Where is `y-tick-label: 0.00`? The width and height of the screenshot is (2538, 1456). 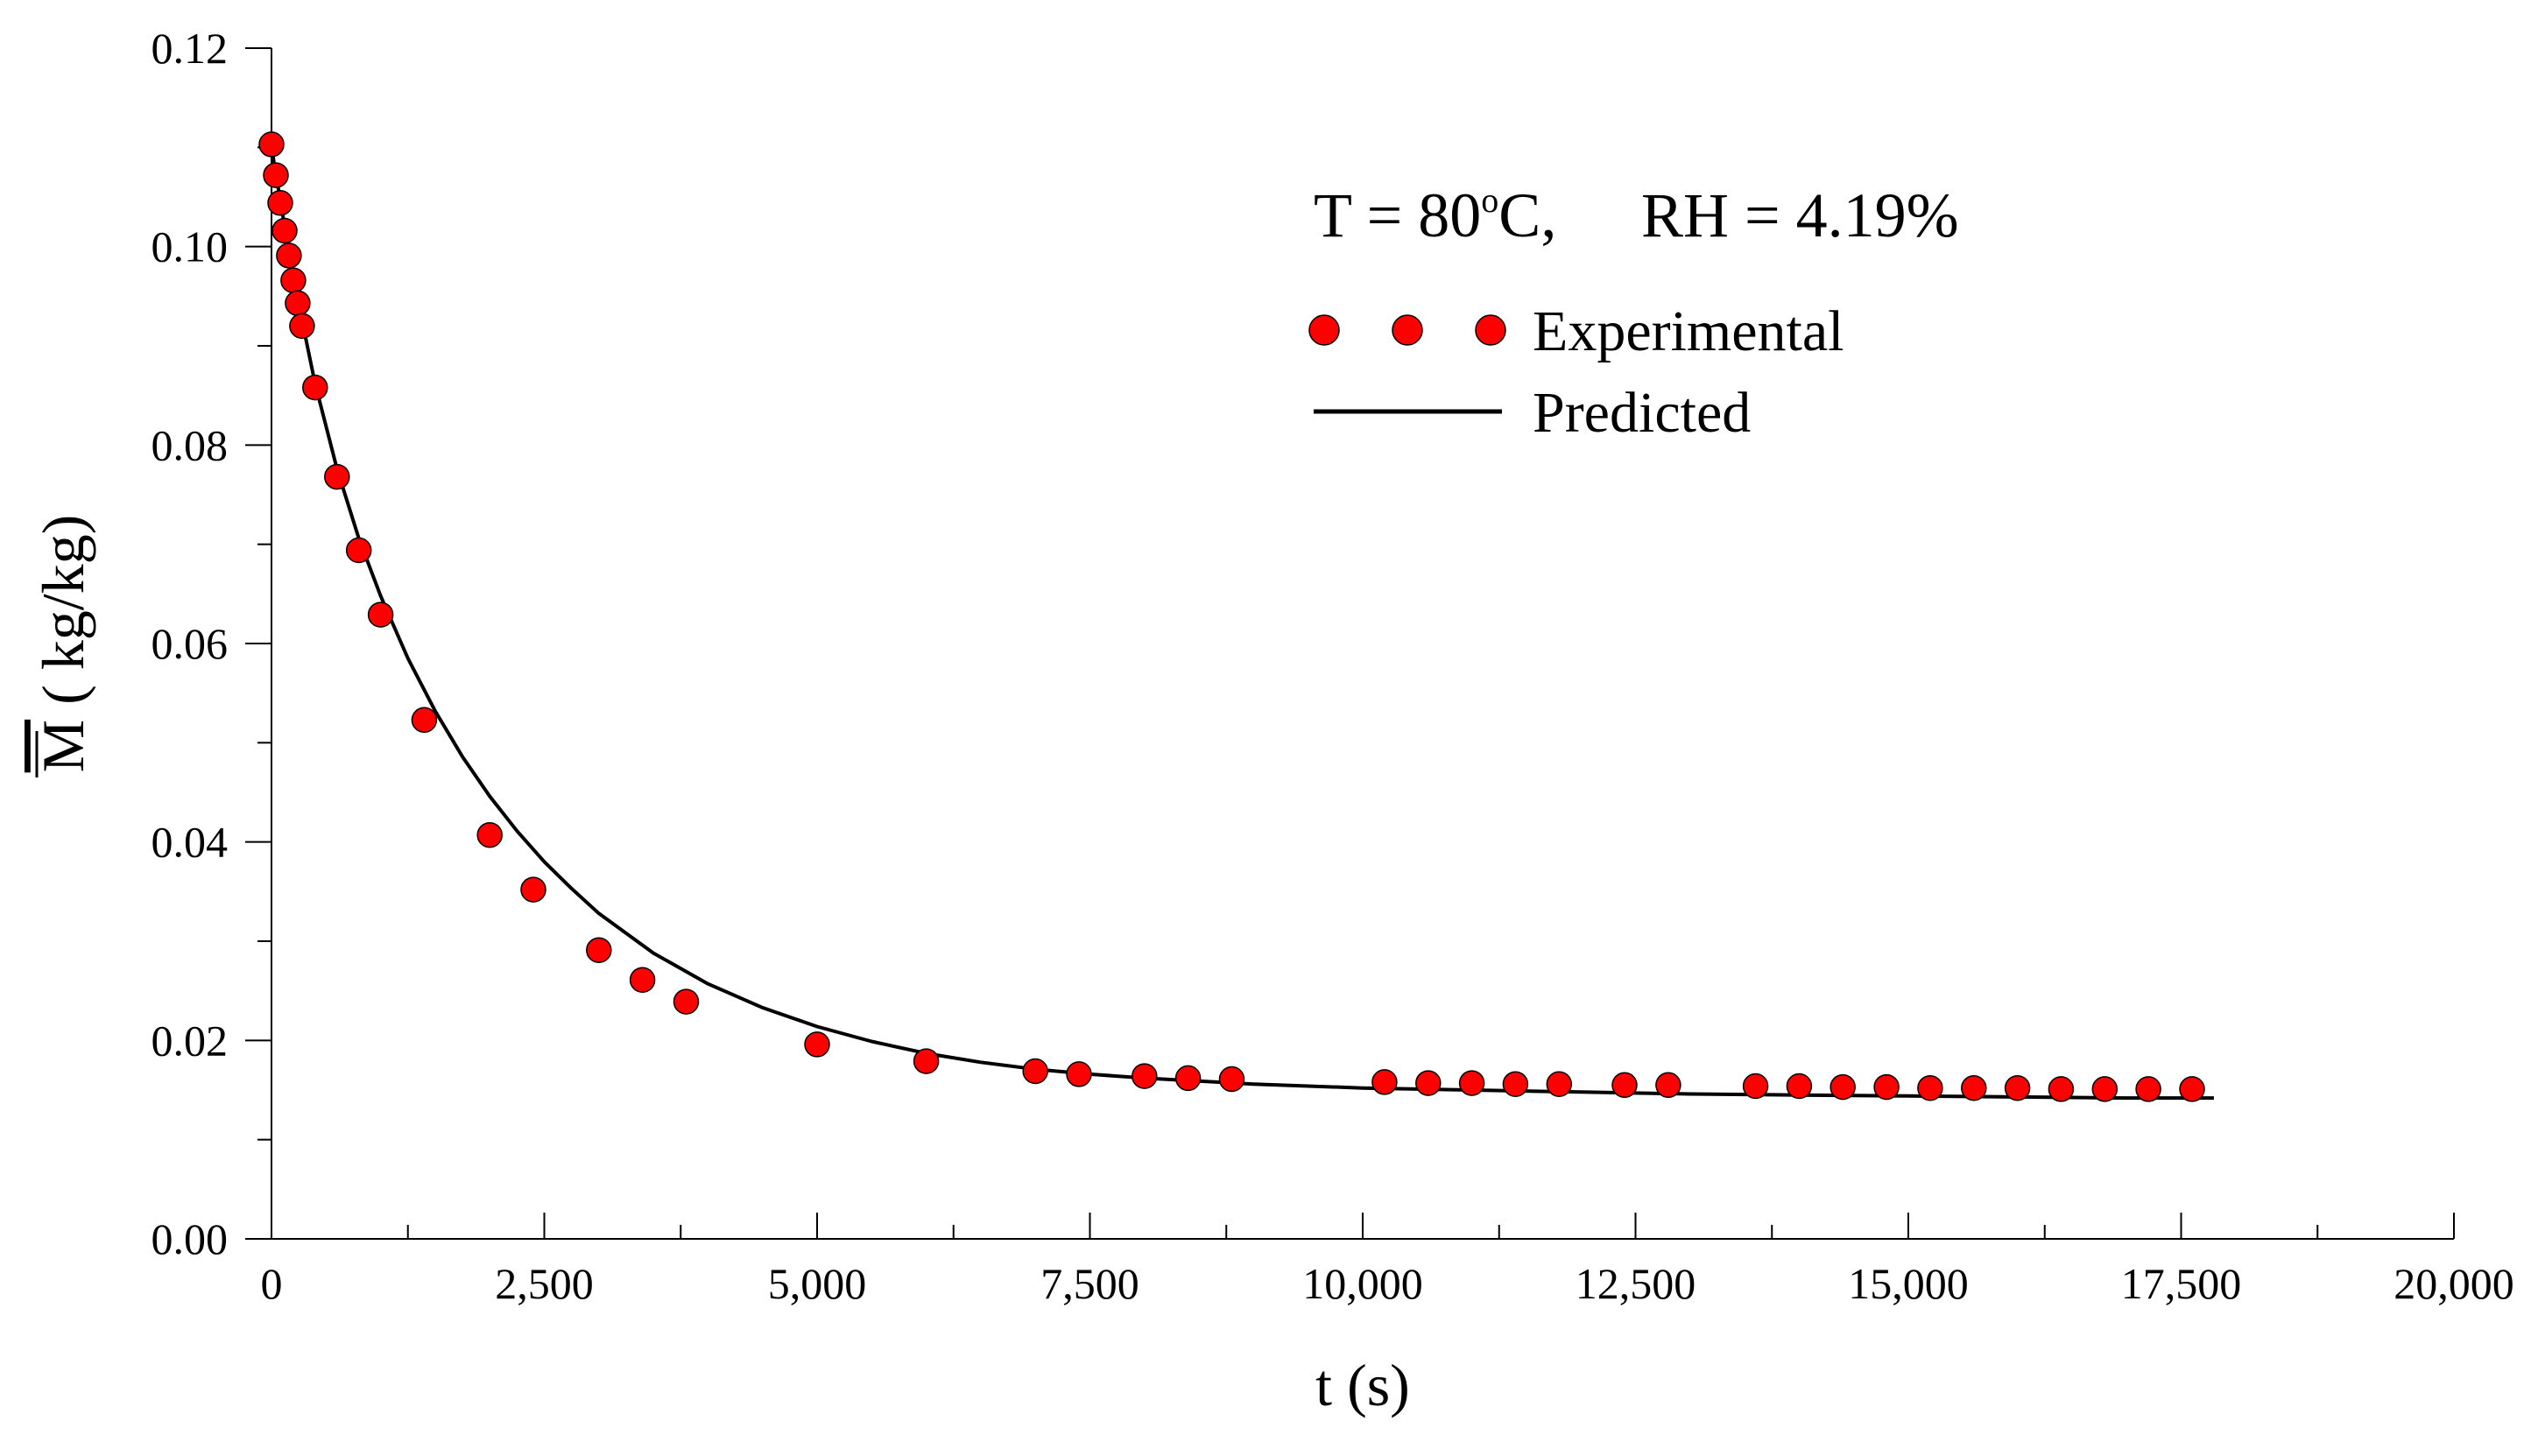
y-tick-label: 0.00 is located at coordinates (190, 1238).